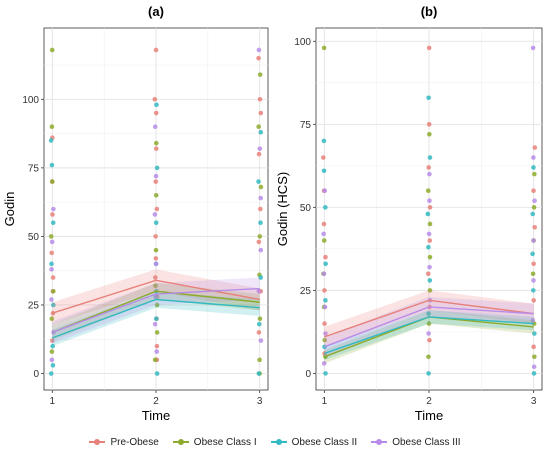  What do you see at coordinates (306, 291) in the screenshot?
I see `y-tick-label: 25` at bounding box center [306, 291].